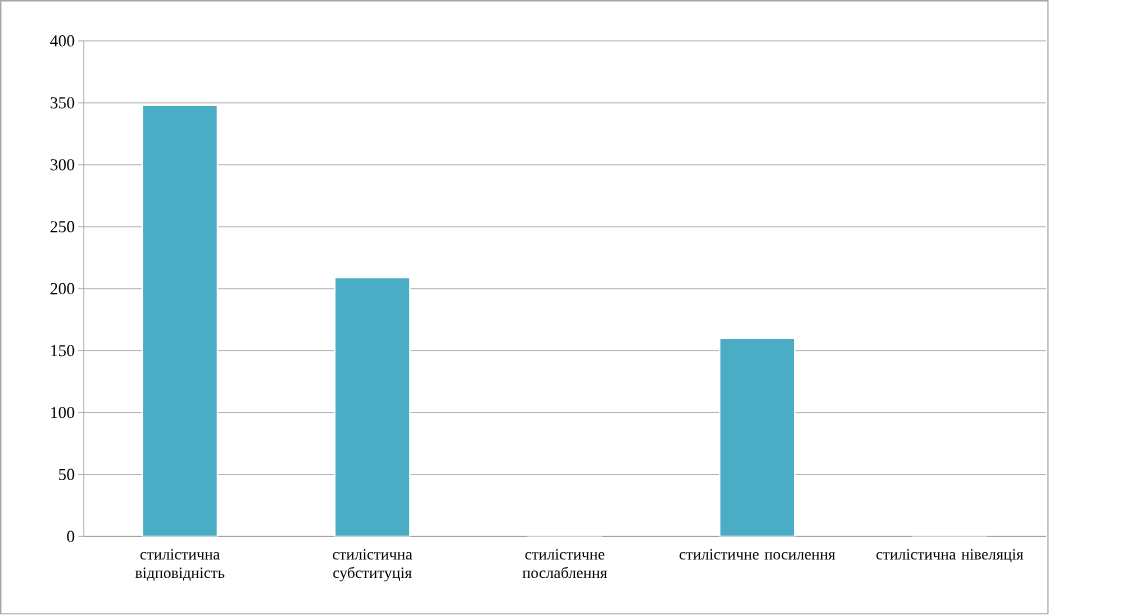 Image resolution: width=1128 pixels, height=615 pixels. Describe the element at coordinates (63, 351) in the screenshot. I see `y-tick-label: 150` at that location.